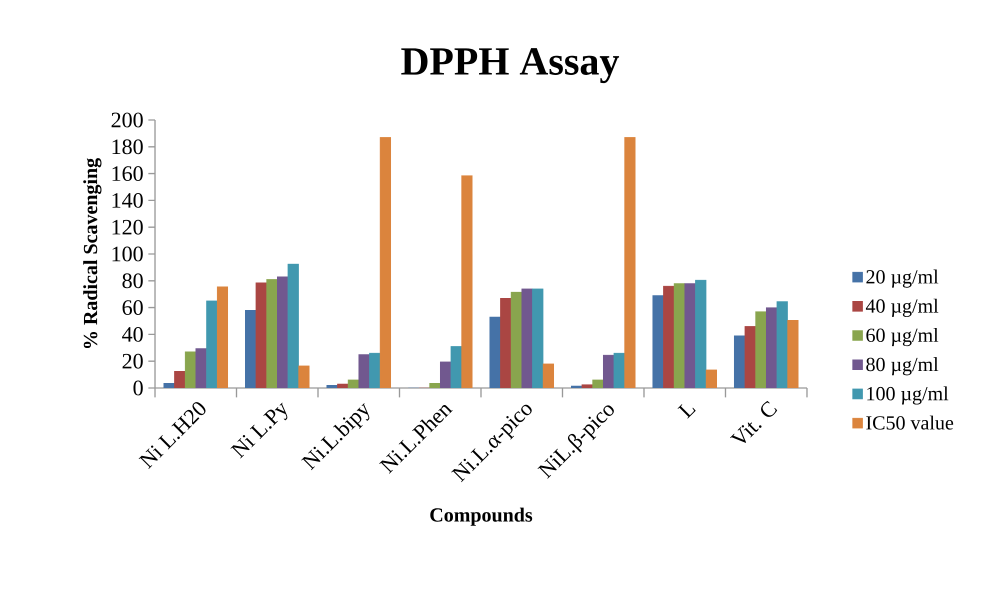 Image resolution: width=1000 pixels, height=599 pixels. What do you see at coordinates (687, 411) in the screenshot?
I see `x-tick-label: L` at bounding box center [687, 411].